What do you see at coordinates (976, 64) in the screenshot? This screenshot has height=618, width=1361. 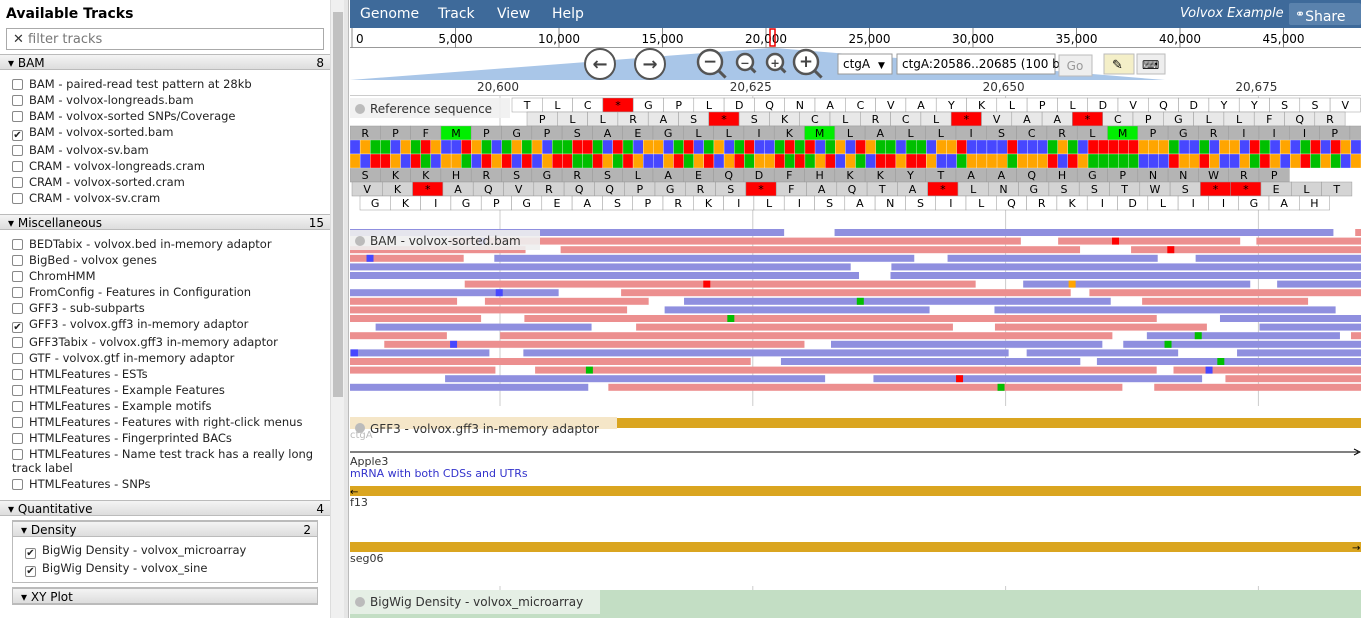 I see `location-box` at bounding box center [976, 64].